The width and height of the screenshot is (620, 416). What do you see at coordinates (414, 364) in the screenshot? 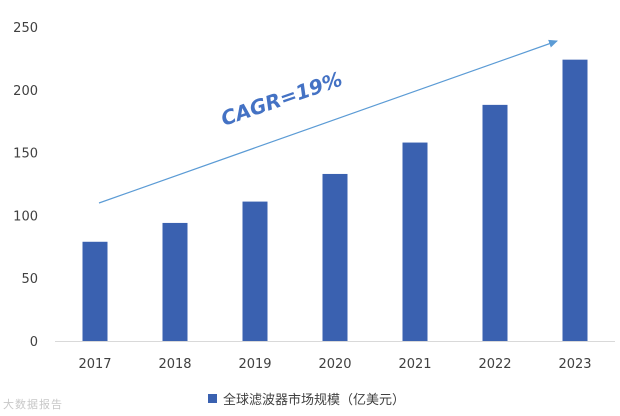
I see `x-tick-label: 2021` at bounding box center [414, 364].